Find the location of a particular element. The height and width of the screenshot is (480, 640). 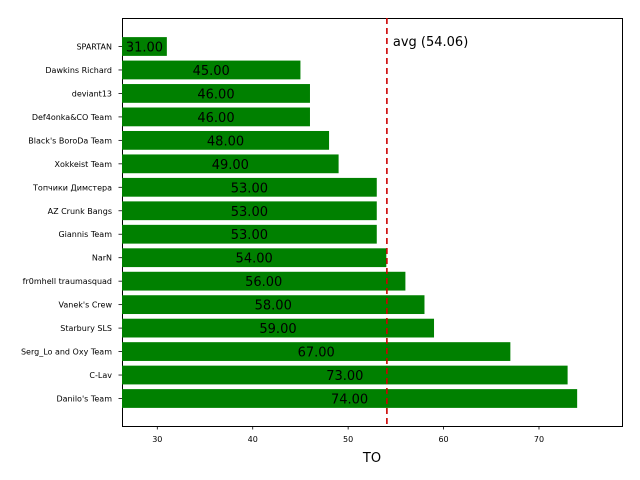

bar-value-label: 45.00 is located at coordinates (211, 71).